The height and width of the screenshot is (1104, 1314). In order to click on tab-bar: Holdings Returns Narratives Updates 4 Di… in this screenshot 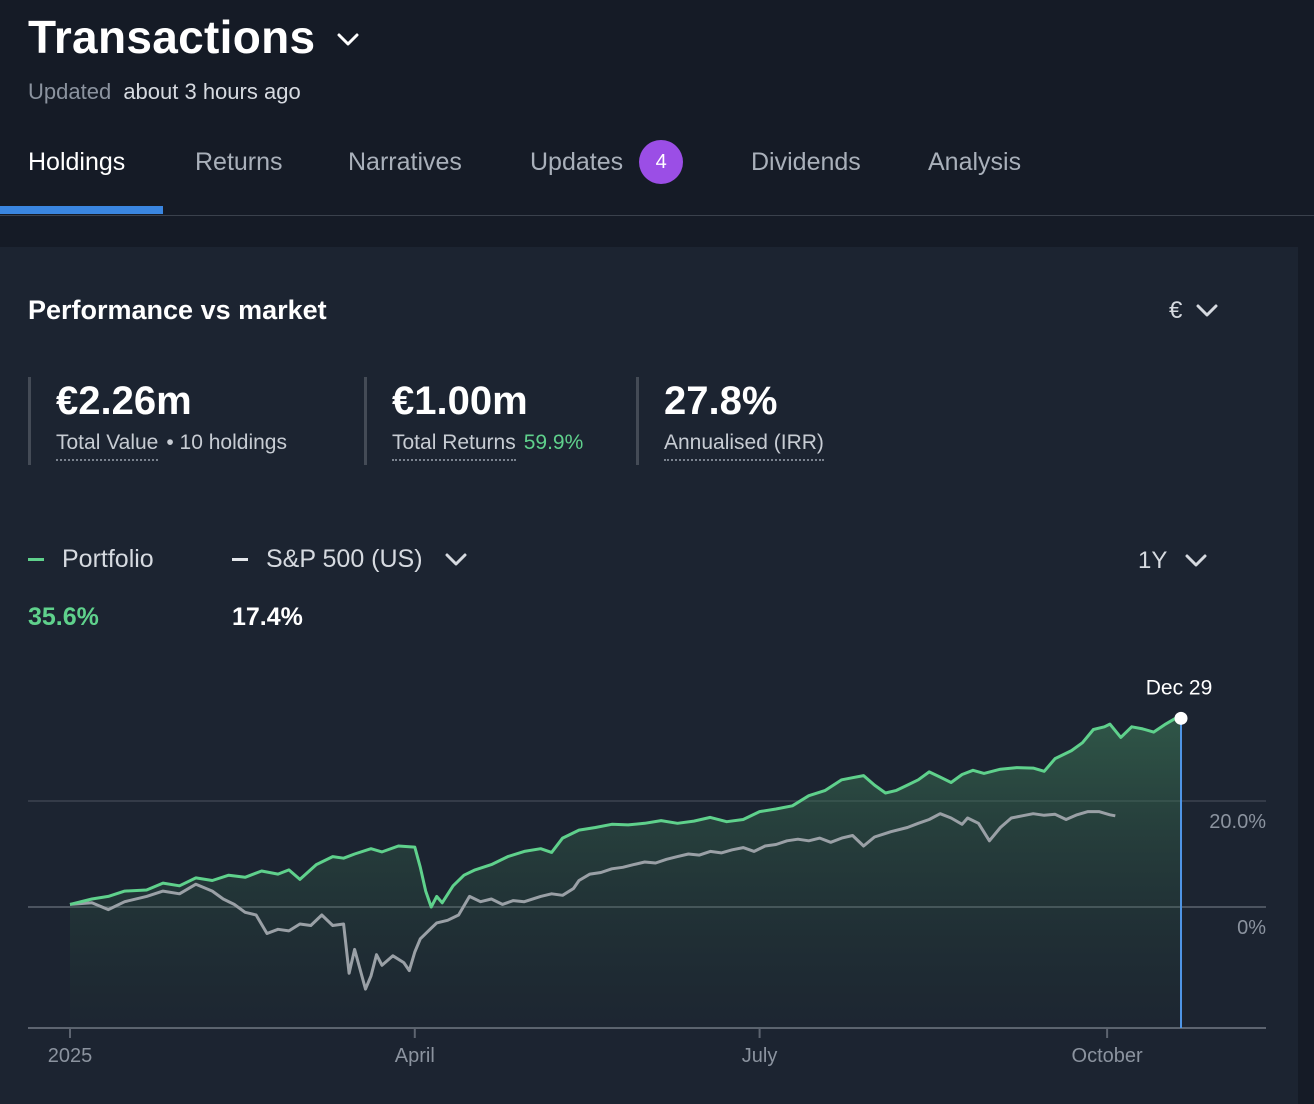, I will do `click(657, 173)`.